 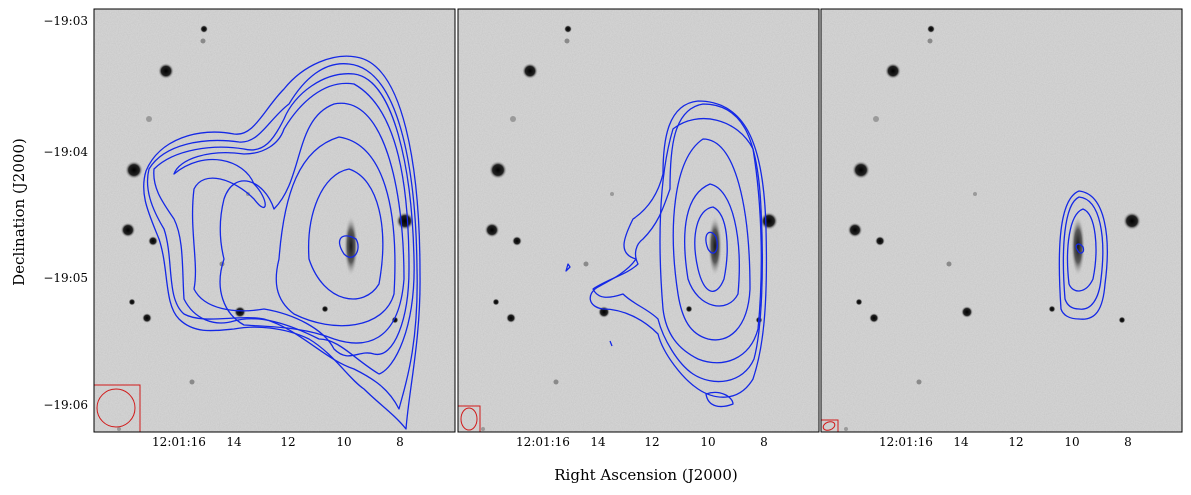 I want to click on ra-tick-labels-3: 12:01:16 14 12 10 8, so click(x=1005, y=442).